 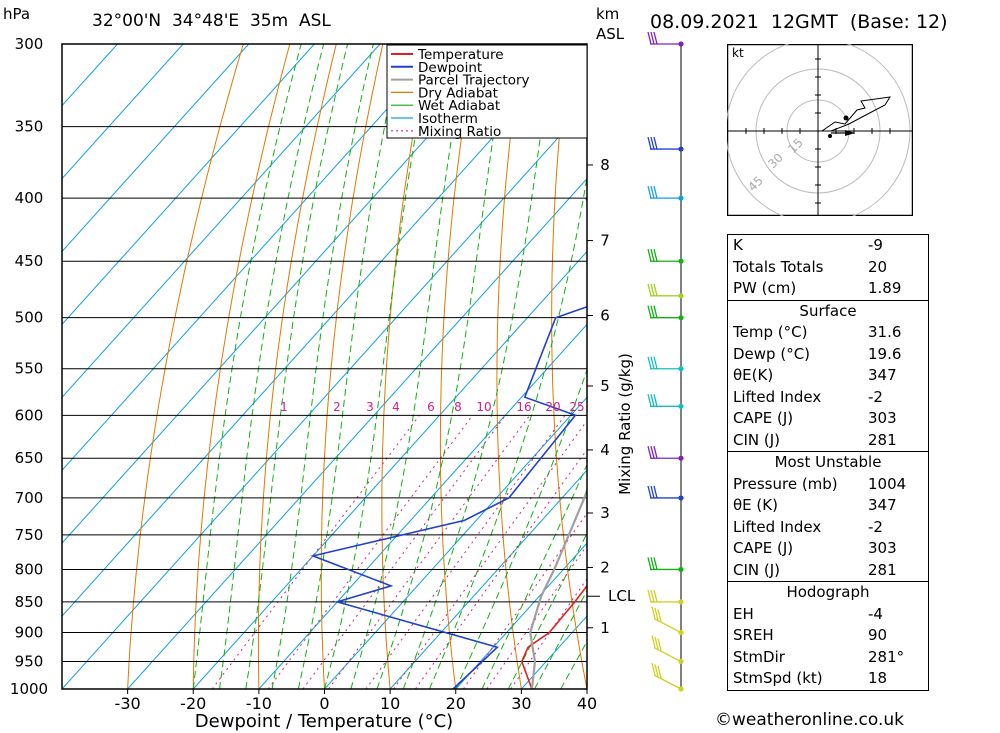 I want to click on stat-label: θE(K), so click(x=753, y=375).